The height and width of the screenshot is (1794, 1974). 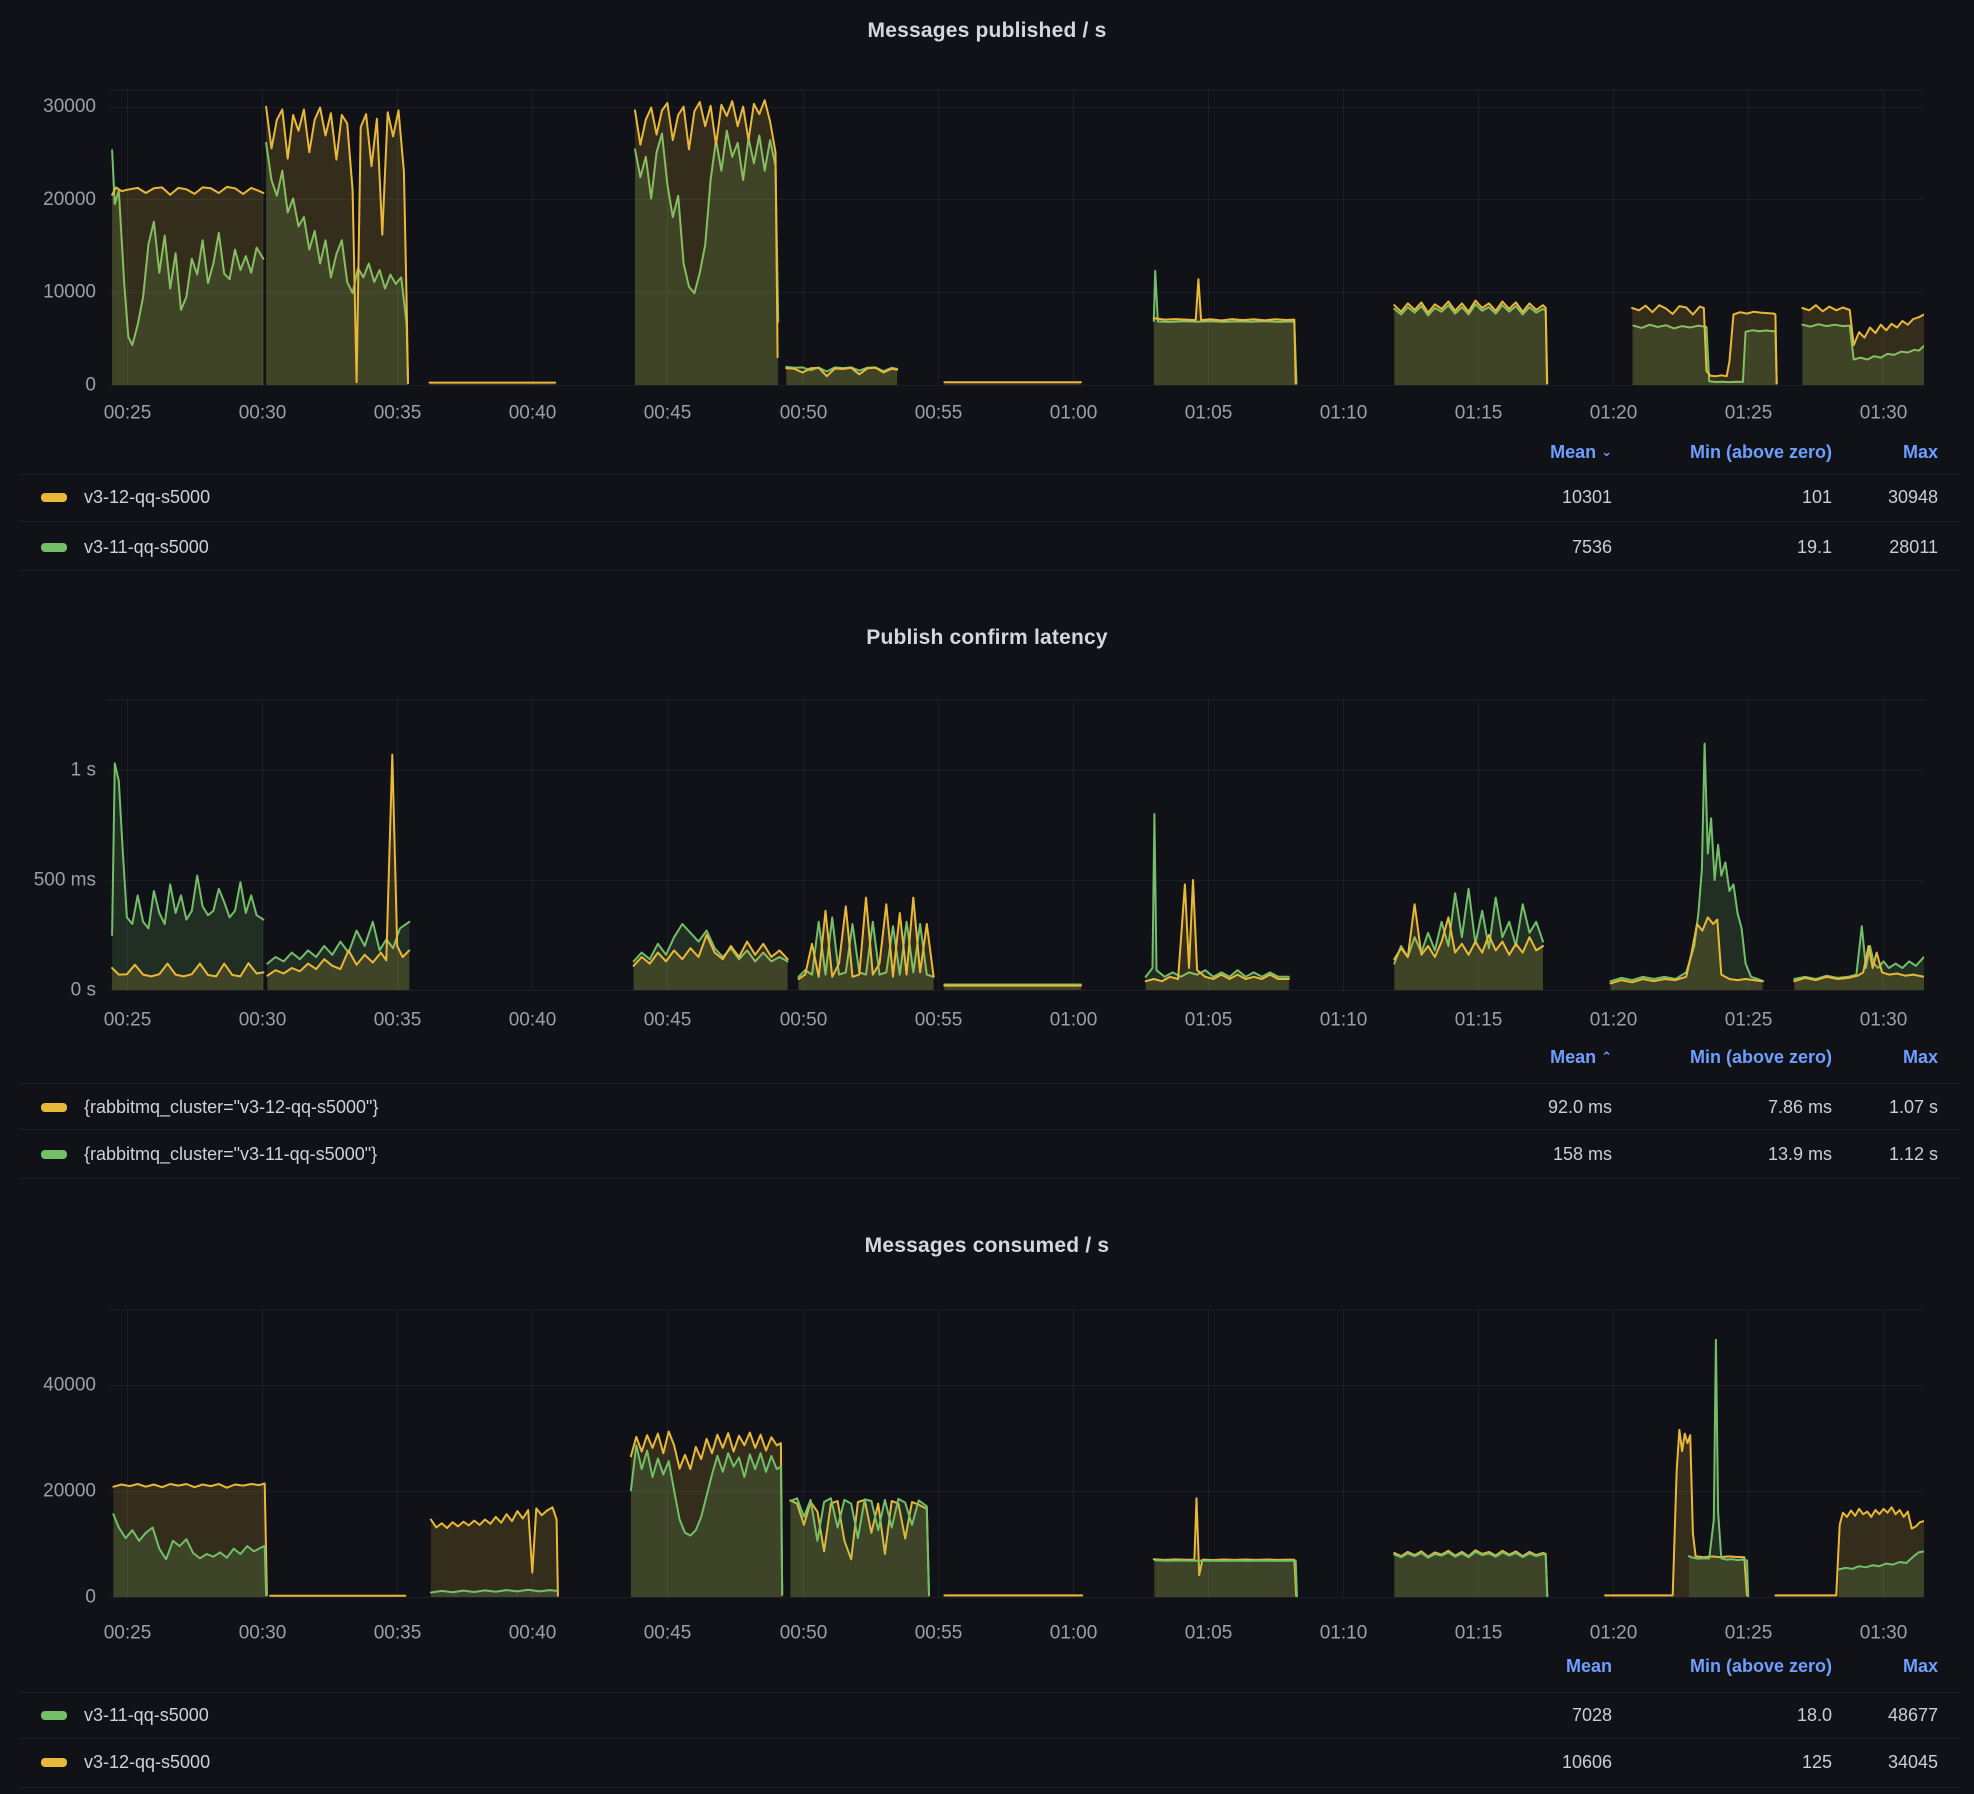 I want to click on y-tick-label: 30000, so click(x=69, y=106).